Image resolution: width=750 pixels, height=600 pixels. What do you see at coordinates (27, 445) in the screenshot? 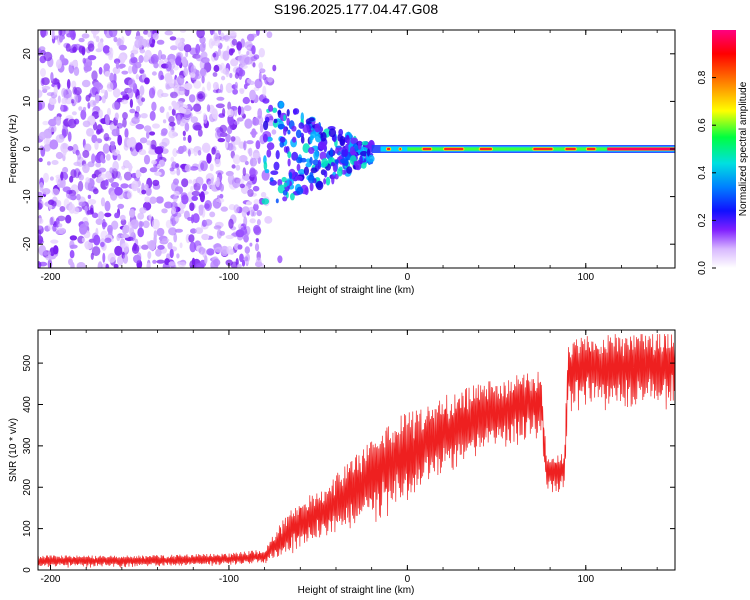
I see `y-tick-label: 300` at bounding box center [27, 445].